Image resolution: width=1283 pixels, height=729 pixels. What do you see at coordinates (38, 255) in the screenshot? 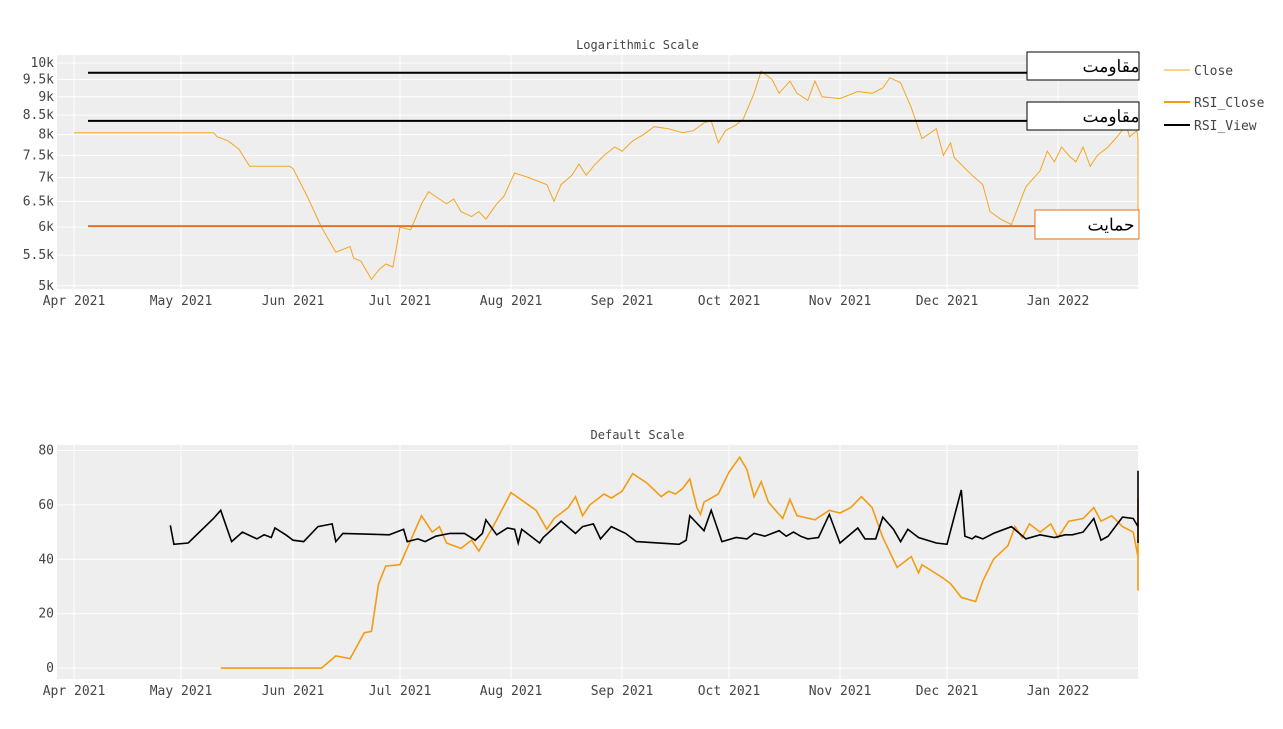
I see `y-tick-label: 5.5k` at bounding box center [38, 255].